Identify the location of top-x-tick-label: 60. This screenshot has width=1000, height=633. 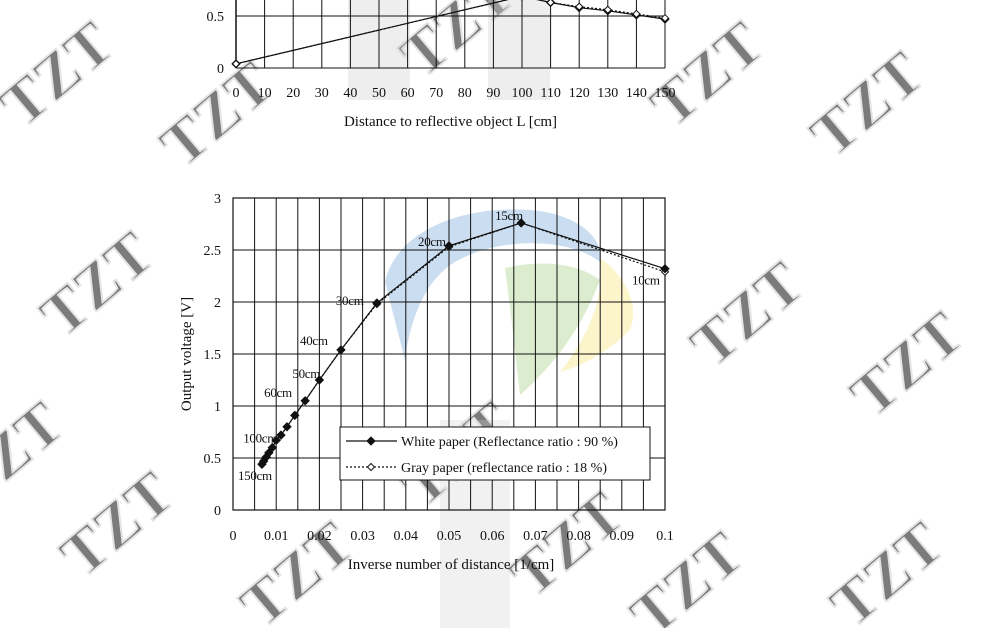
(408, 93).